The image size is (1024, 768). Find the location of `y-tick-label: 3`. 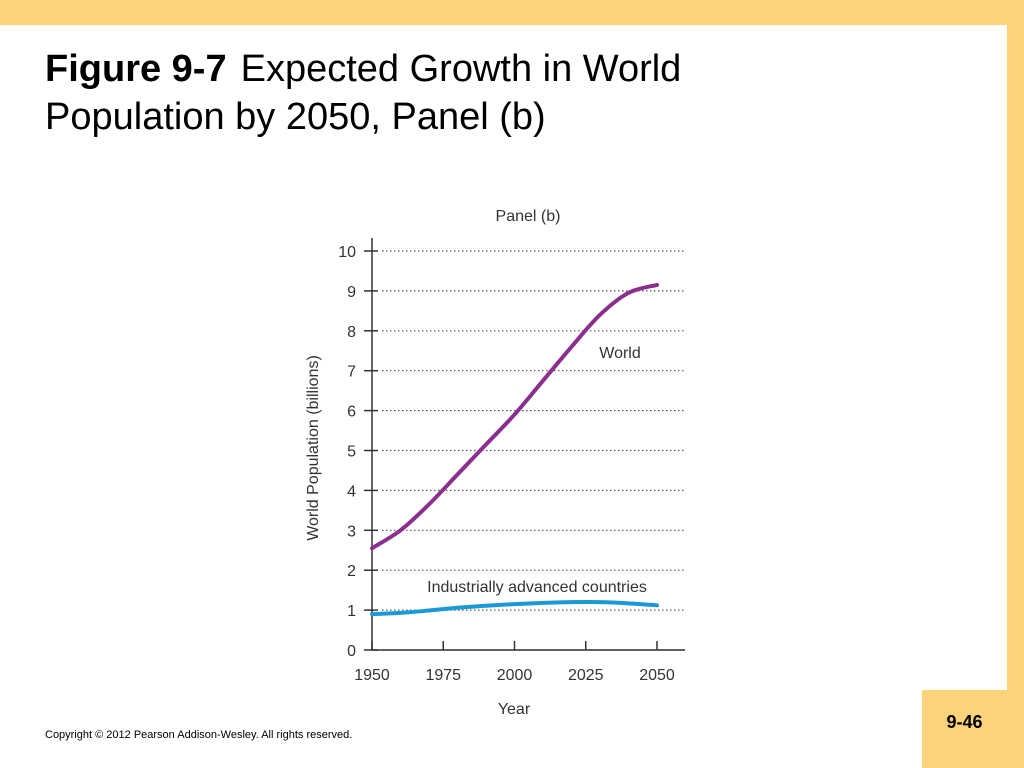

y-tick-label: 3 is located at coordinates (351, 531).